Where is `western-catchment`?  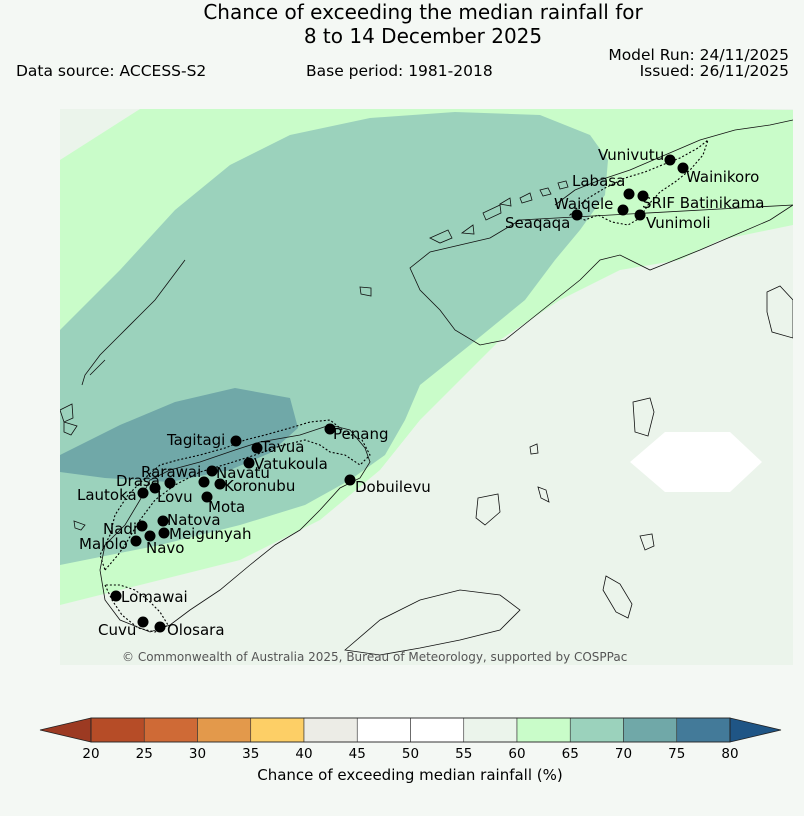 western-catchment is located at coordinates (235, 495).